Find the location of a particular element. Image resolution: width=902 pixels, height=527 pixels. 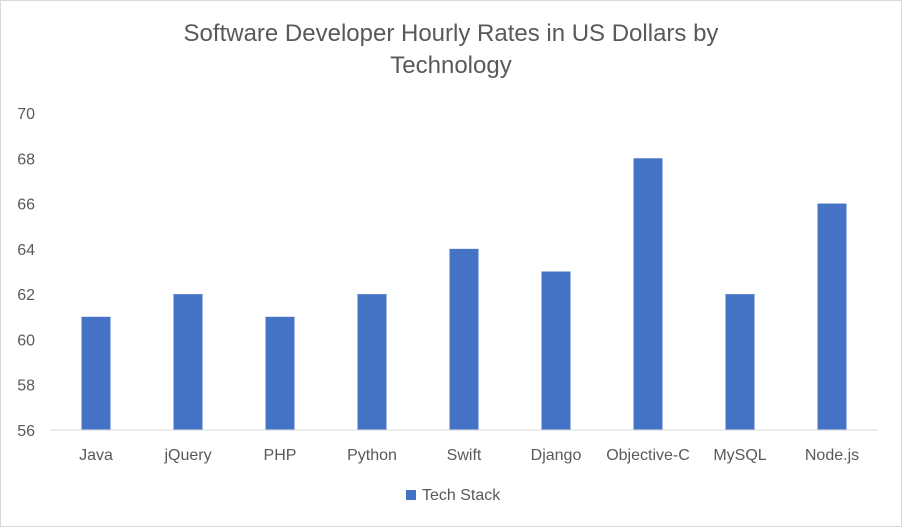

bar-mysql is located at coordinates (740, 362).